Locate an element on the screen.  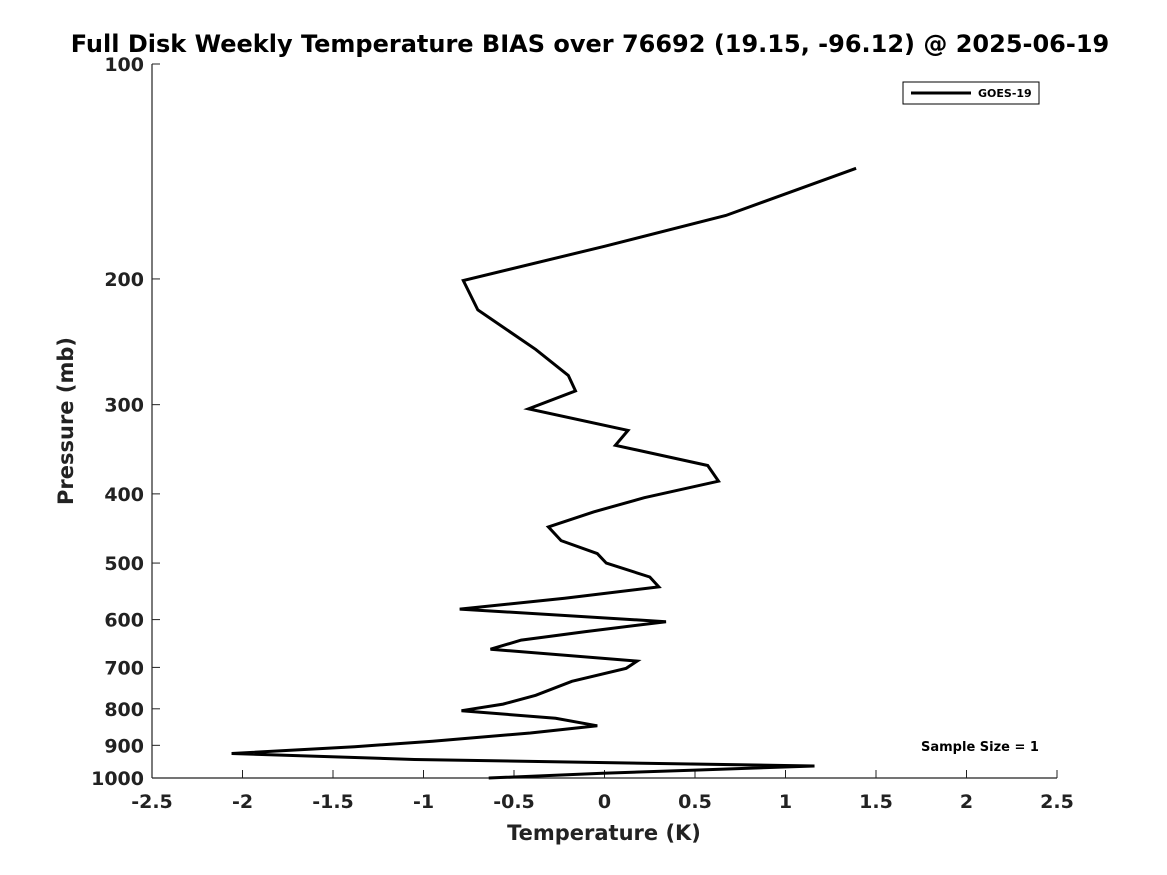
y-tick-label: 100 is located at coordinates (124, 65).